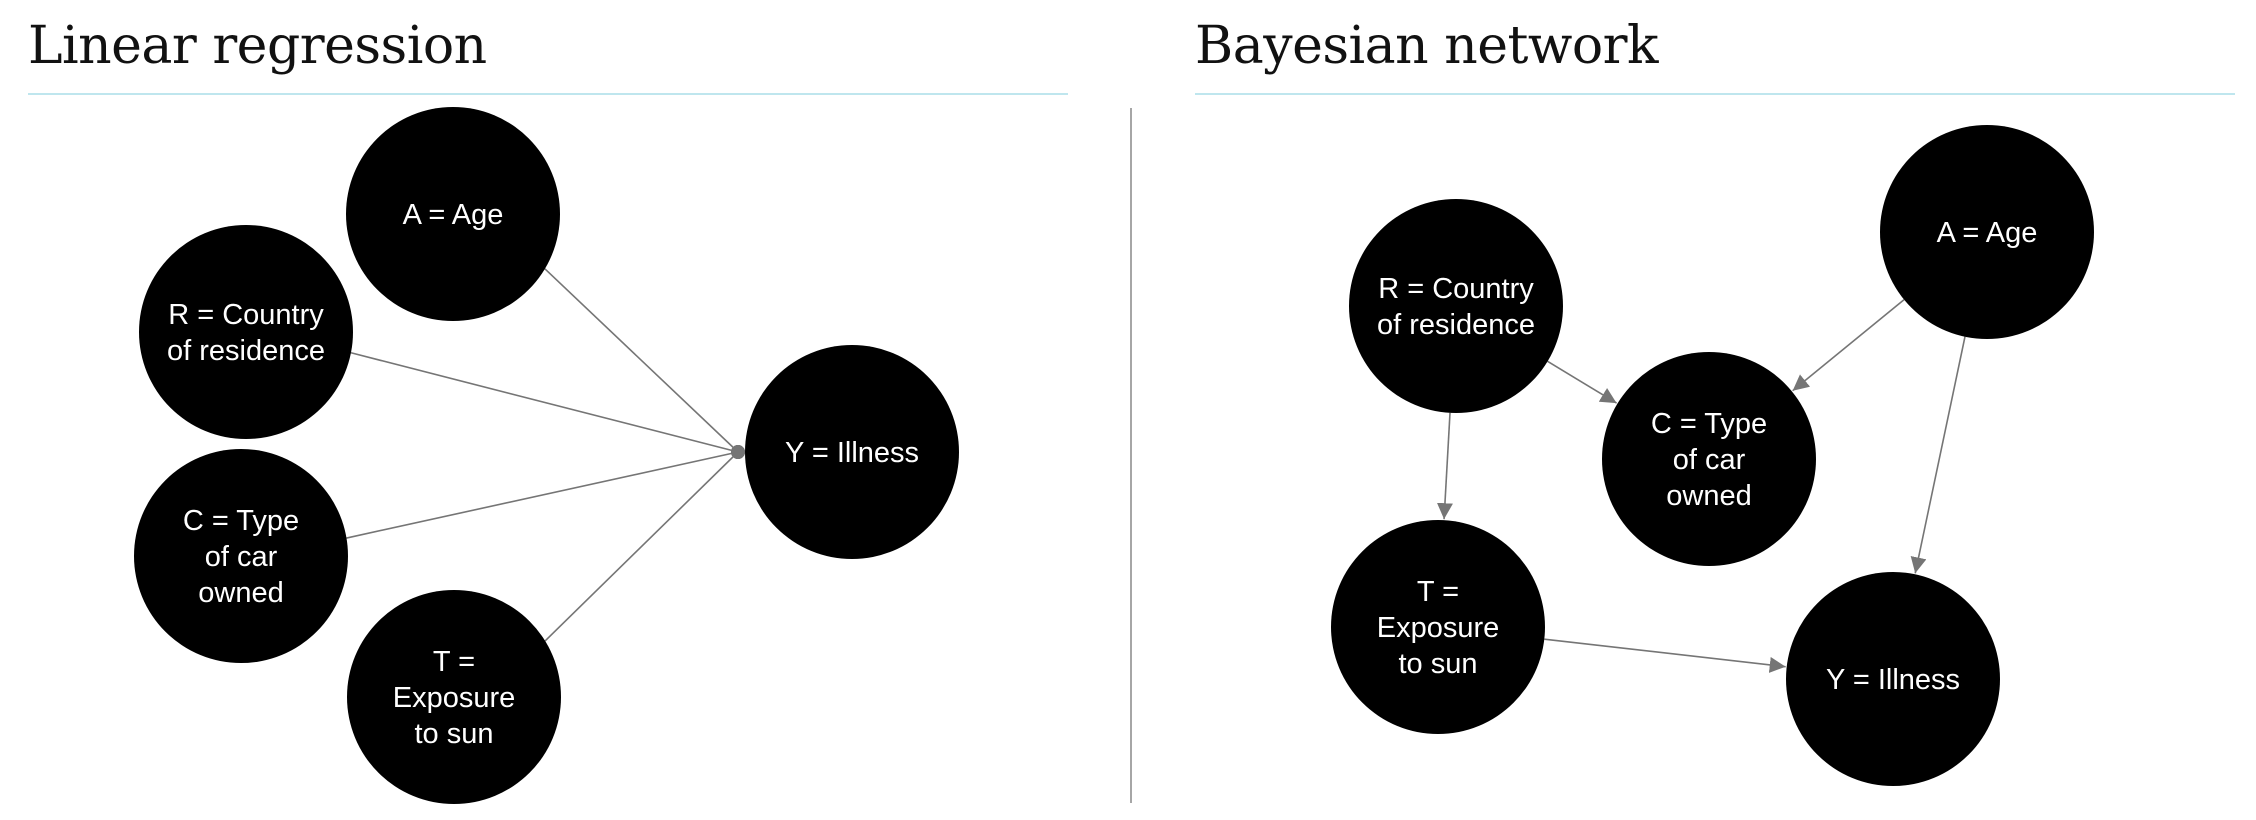 The image size is (2256, 820). Describe the element at coordinates (545, 492) in the screenshot. I see `left-edge-c-to-y` at that location.